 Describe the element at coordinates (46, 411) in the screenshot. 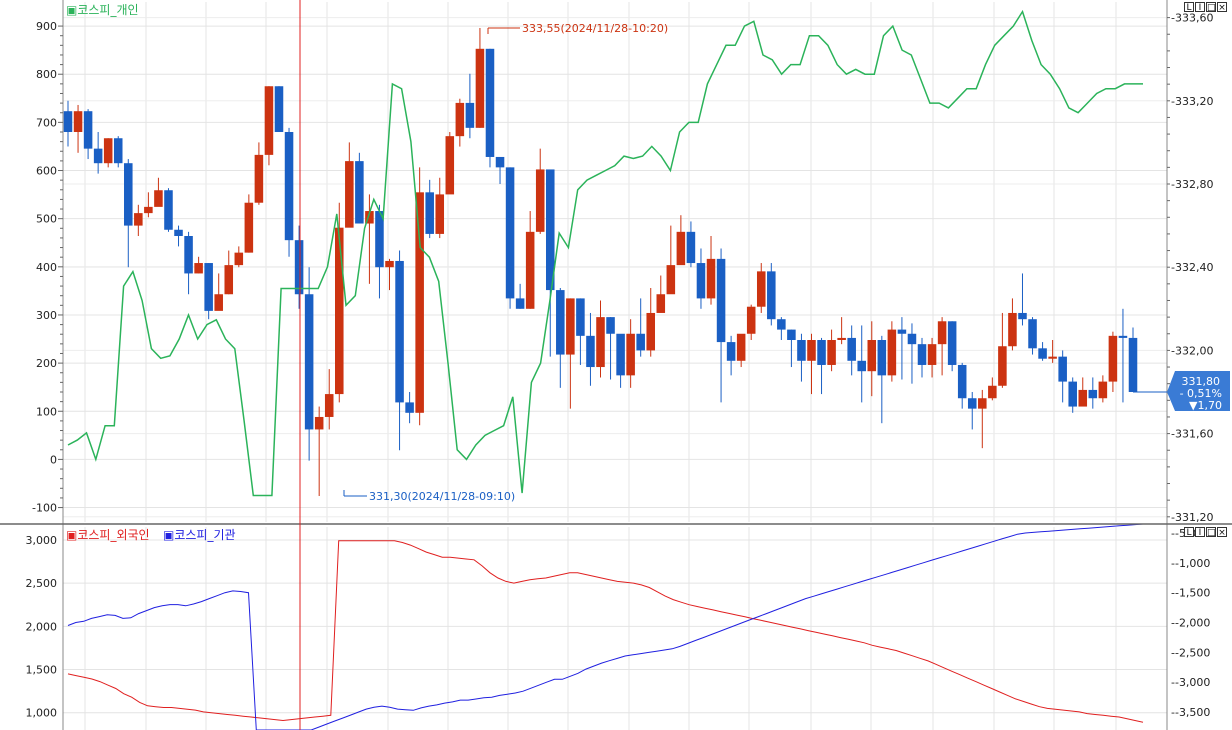

I see `left-tick-label: 100` at that location.